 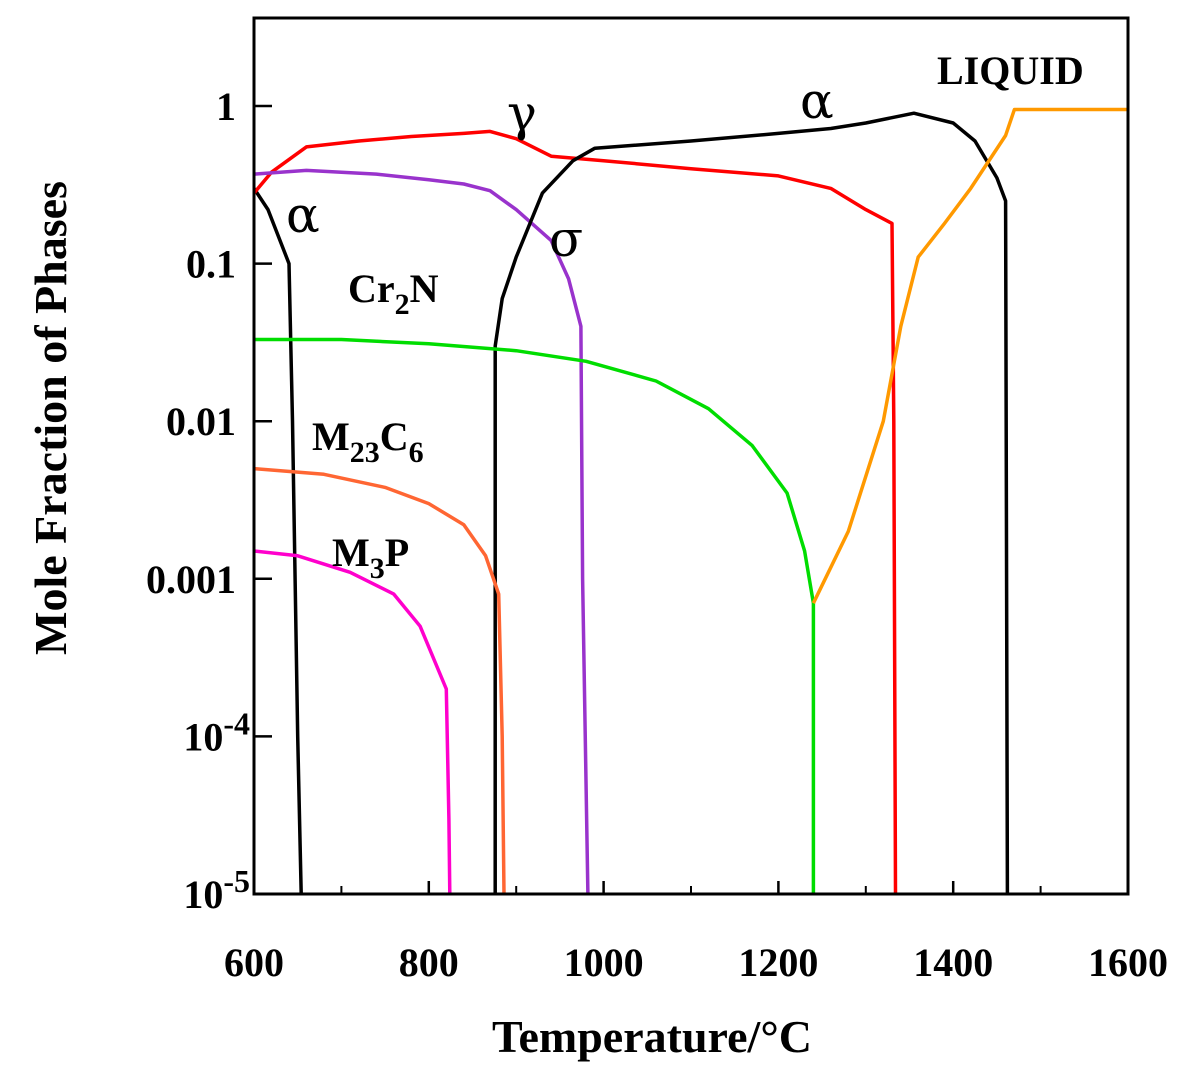 I want to click on x-tick-label: 1000, so click(x=604, y=962).